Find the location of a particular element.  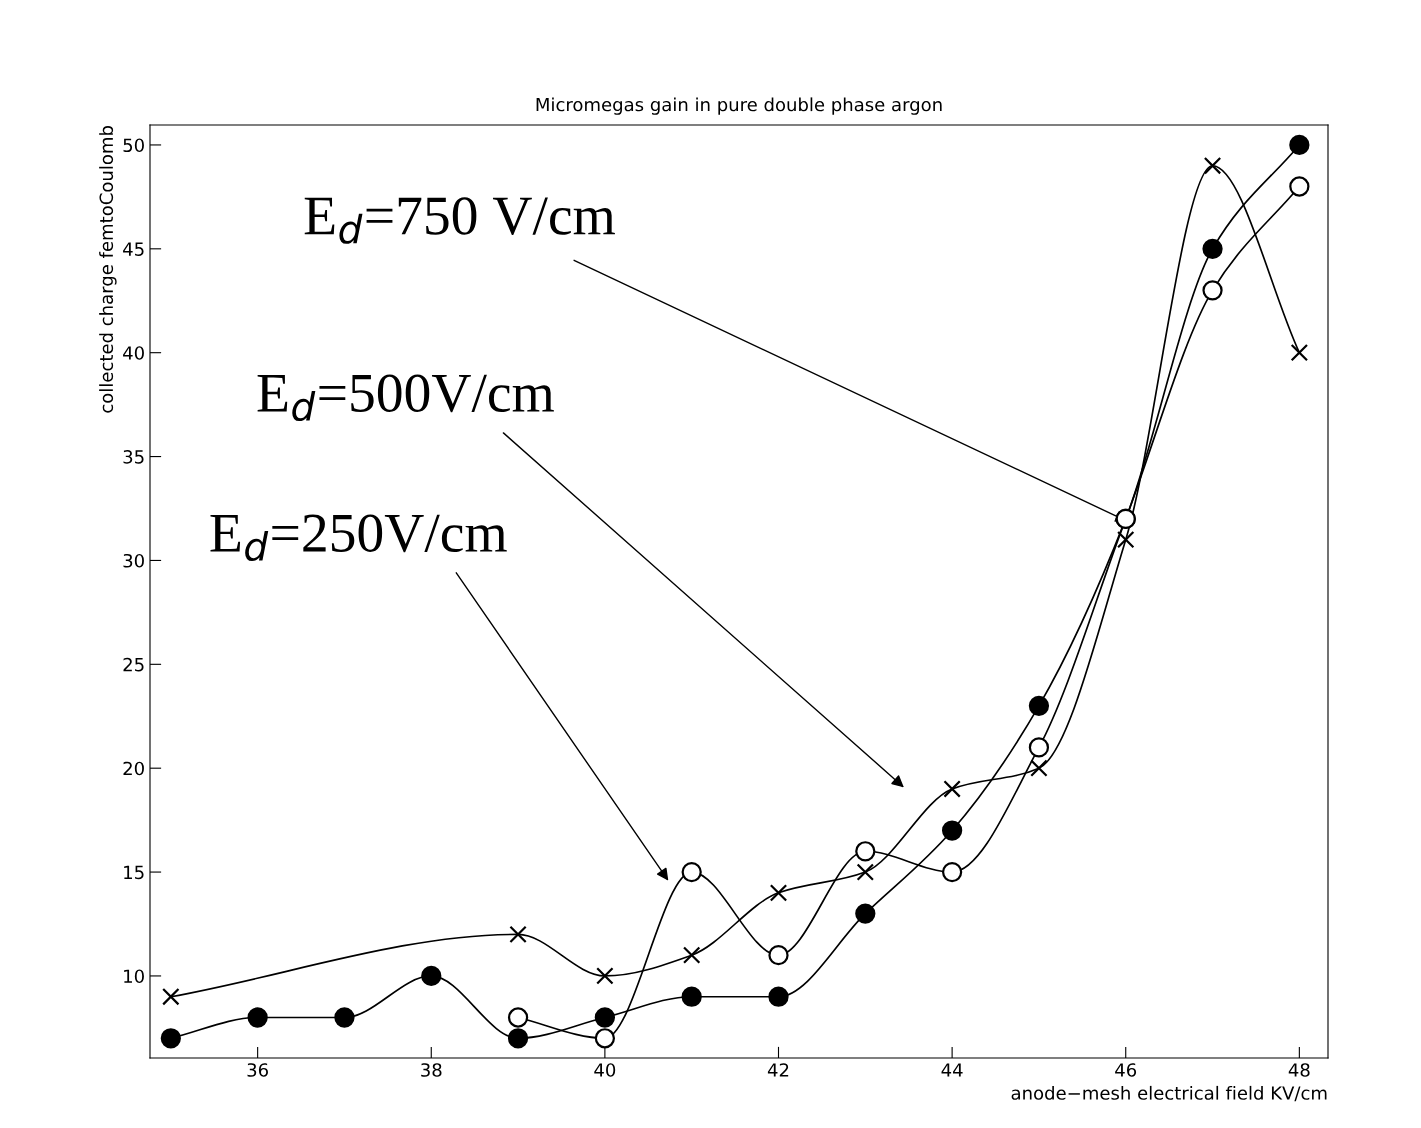

y-tick-label: 40 is located at coordinates (133, 353).